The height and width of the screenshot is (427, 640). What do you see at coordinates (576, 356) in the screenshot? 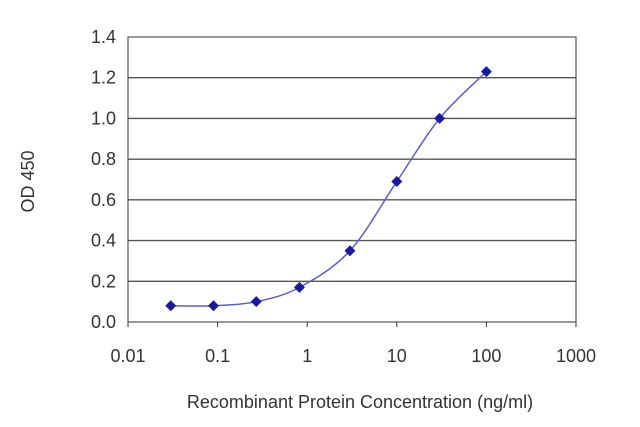
I see `x-tick-label: 1000` at bounding box center [576, 356].